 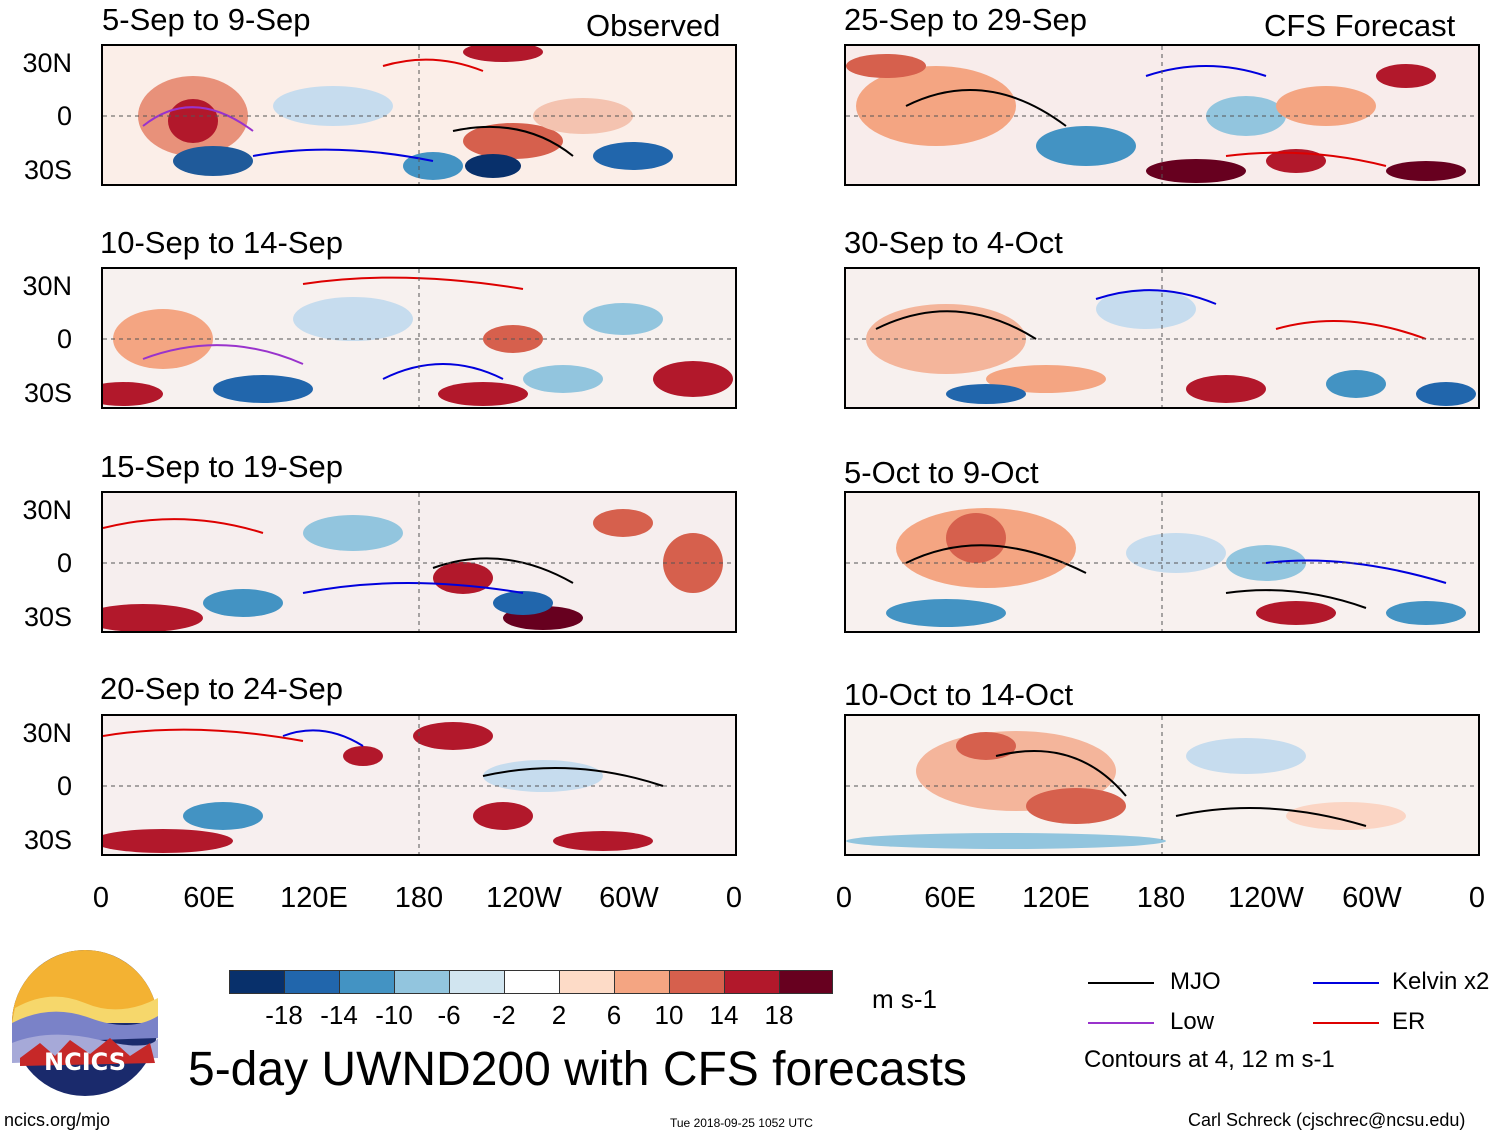 I want to click on legend-line-er, so click(x=1346, y=1023).